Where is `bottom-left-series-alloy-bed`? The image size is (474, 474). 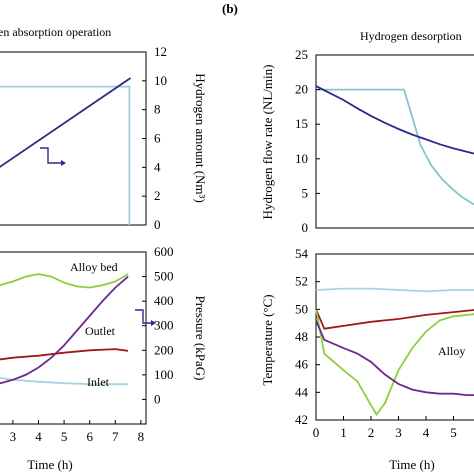 bottom-left-series-alloy-bed is located at coordinates (64, 281).